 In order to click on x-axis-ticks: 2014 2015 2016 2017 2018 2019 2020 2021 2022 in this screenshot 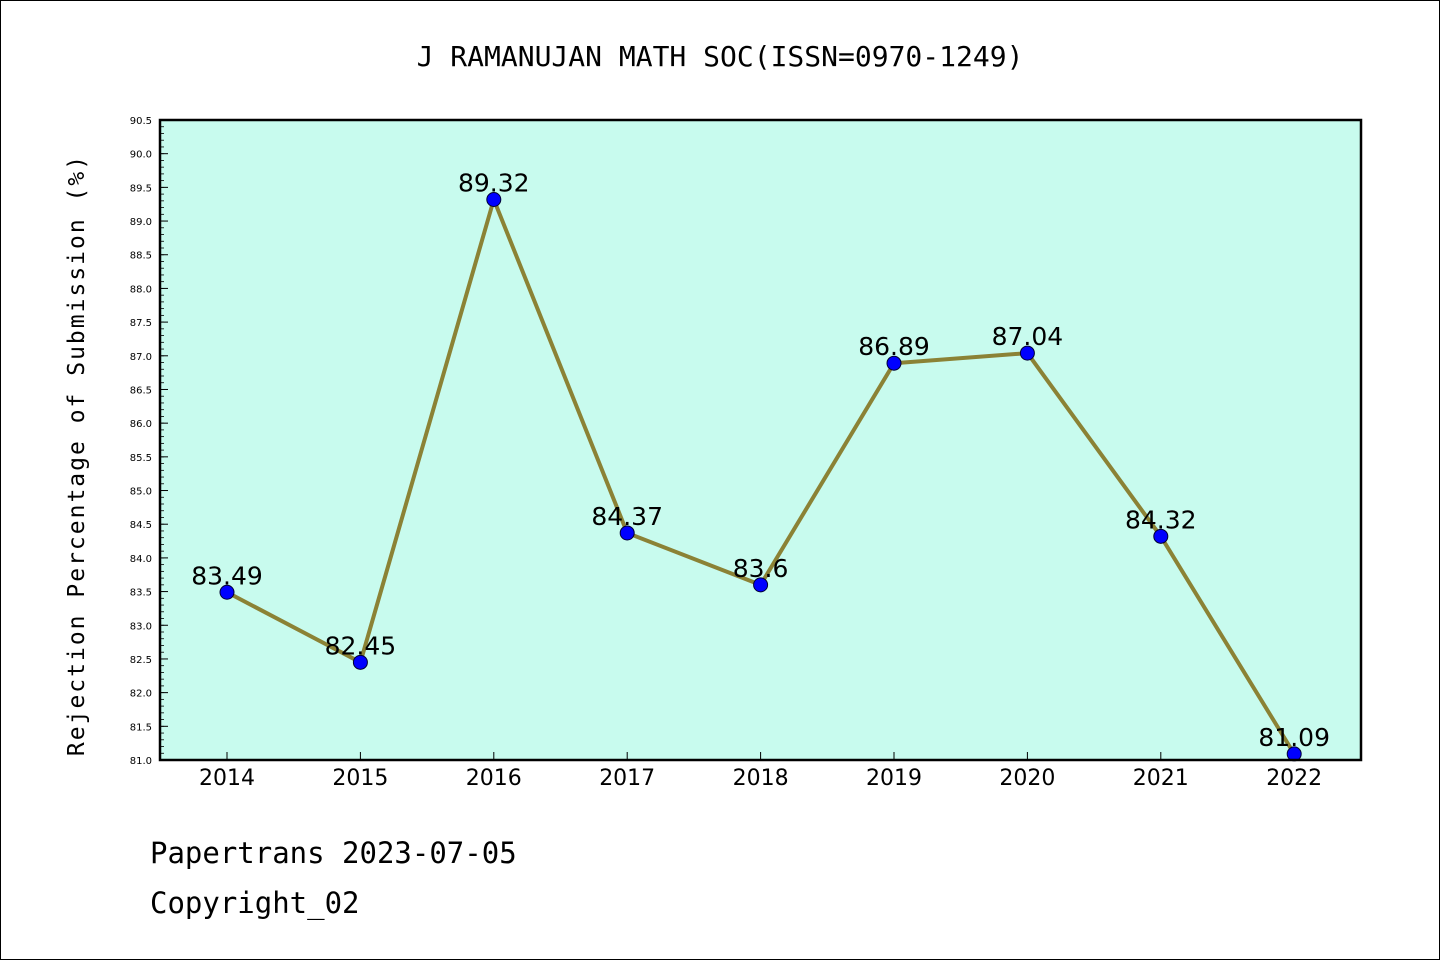, I will do `click(760, 771)`.